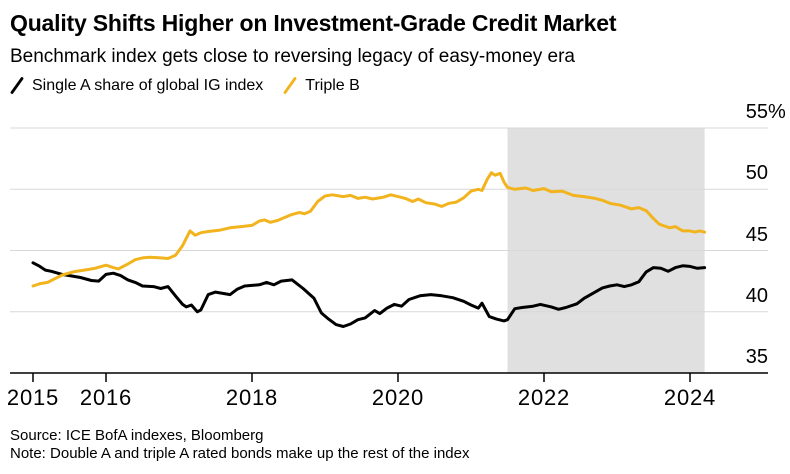 The image size is (790, 474). What do you see at coordinates (106, 397) in the screenshot?
I see `x-axis-label: 2016` at bounding box center [106, 397].